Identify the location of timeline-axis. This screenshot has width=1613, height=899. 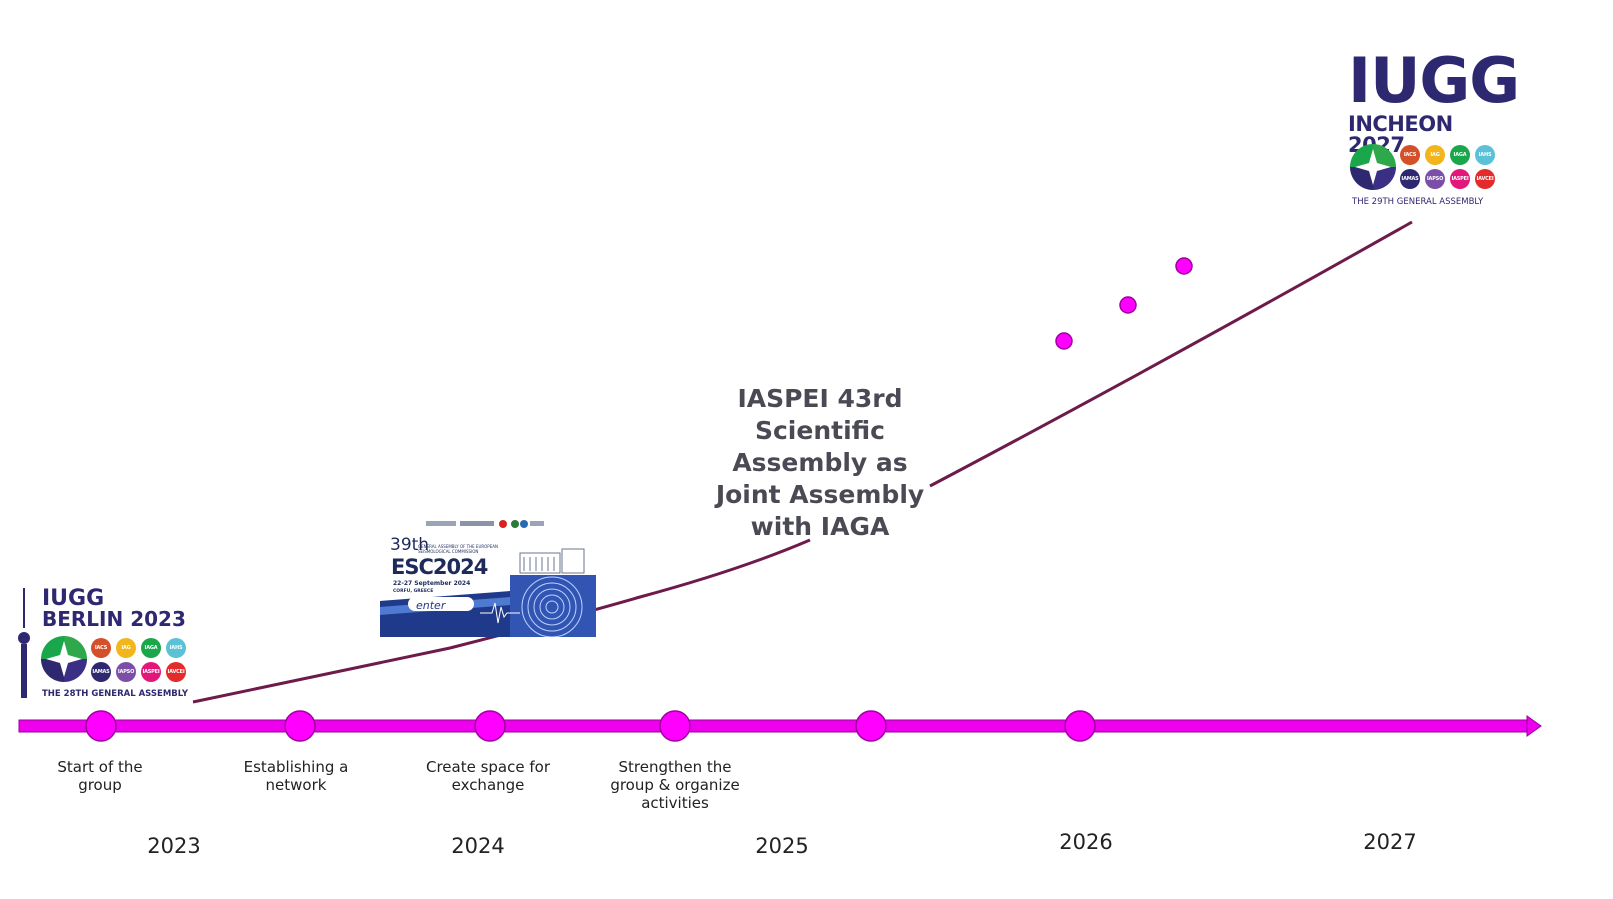
(774, 726).